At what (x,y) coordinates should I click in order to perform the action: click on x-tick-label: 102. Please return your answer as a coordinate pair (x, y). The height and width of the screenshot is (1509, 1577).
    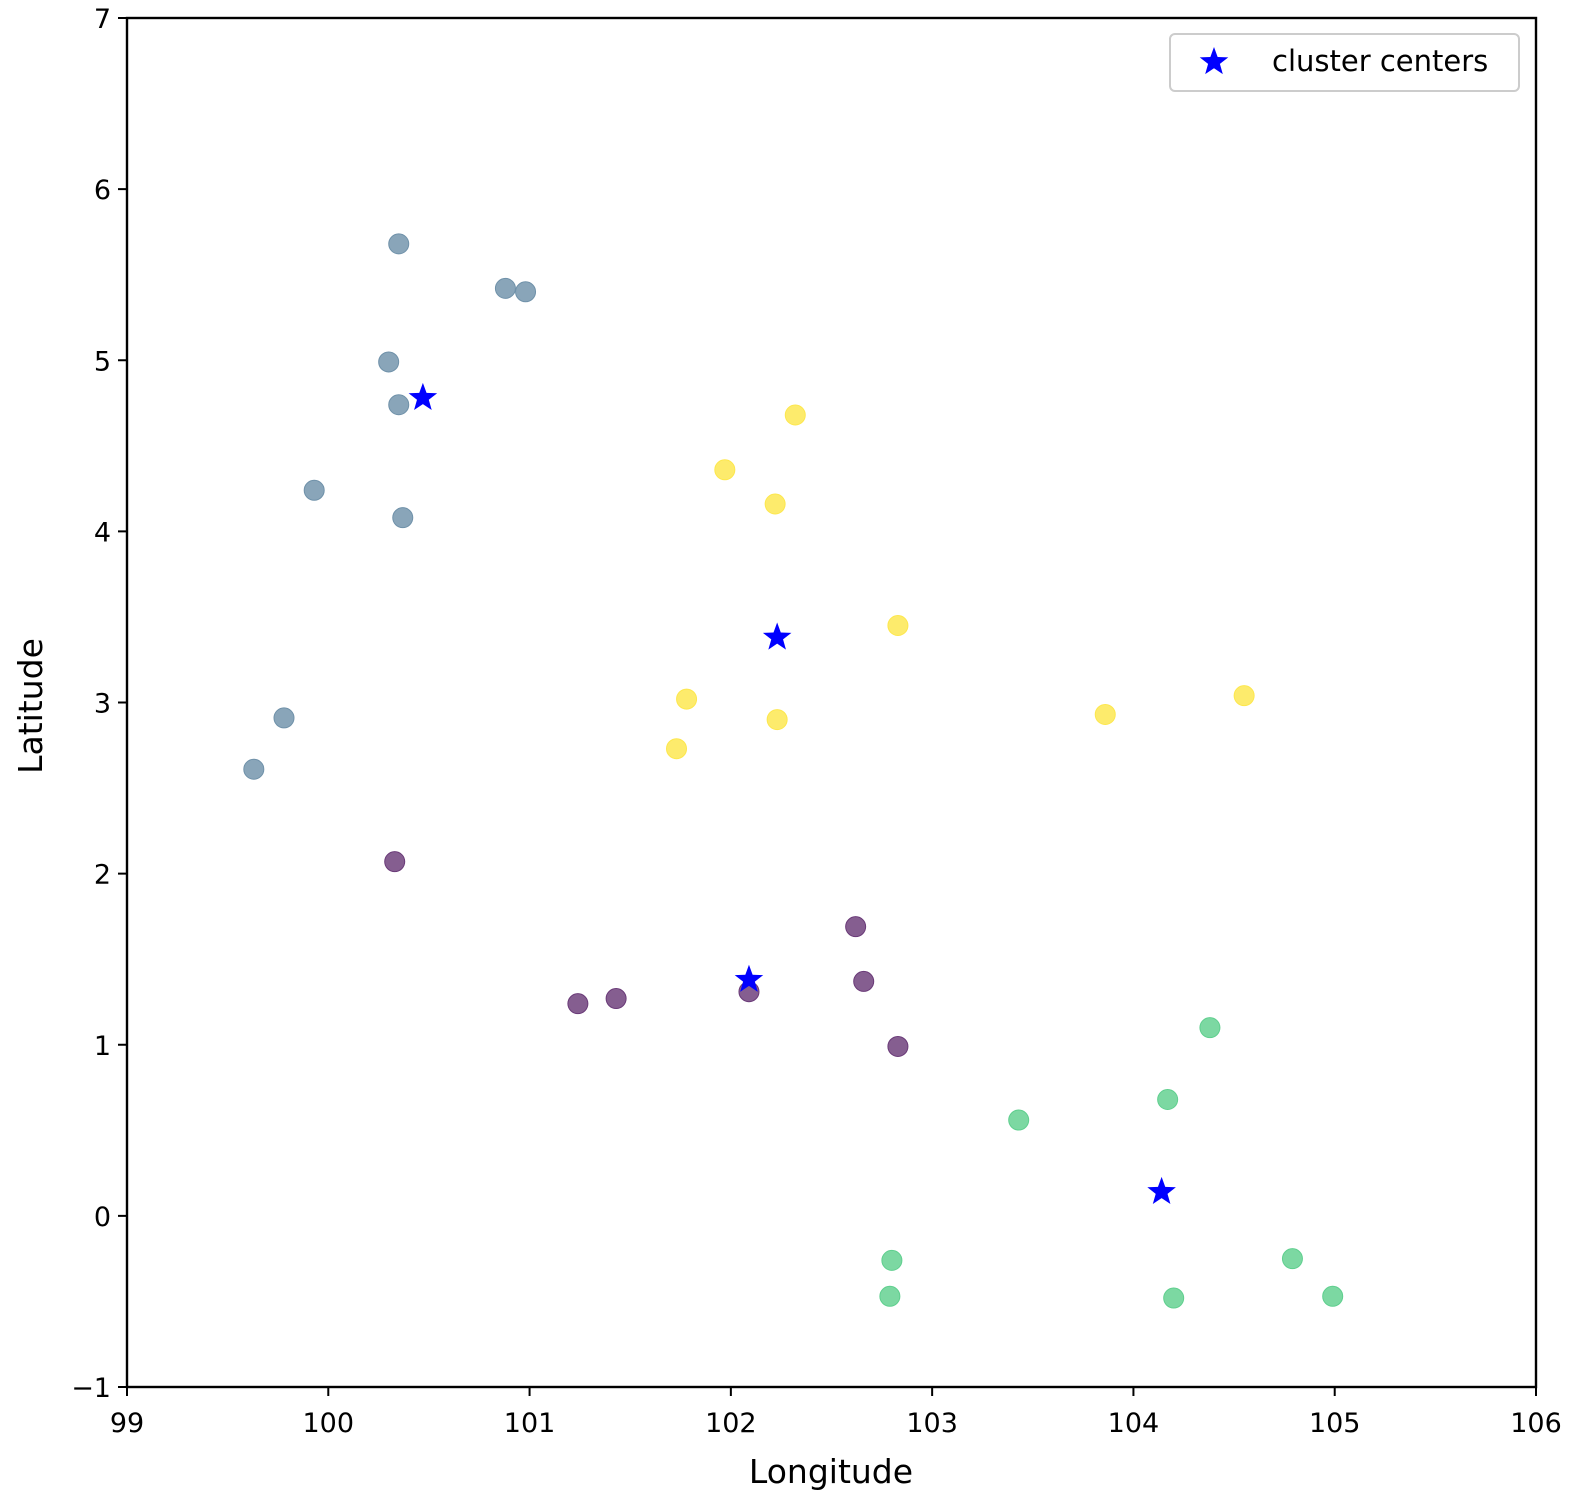
    Looking at the image, I should click on (731, 1423).